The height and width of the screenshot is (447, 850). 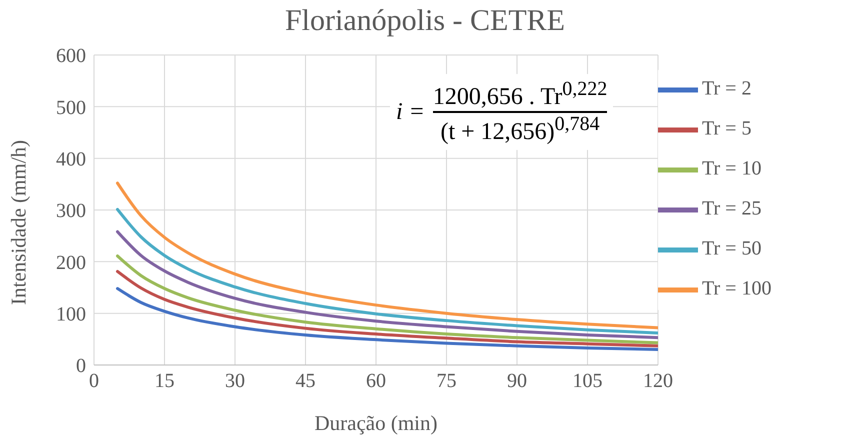 What do you see at coordinates (71, 56) in the screenshot?
I see `y-tick-label: 600` at bounding box center [71, 56].